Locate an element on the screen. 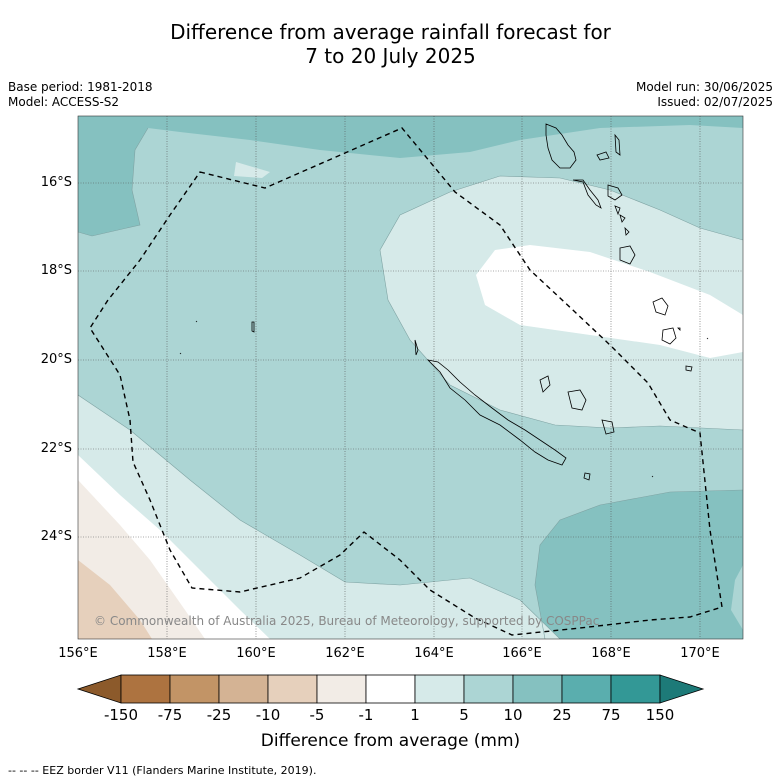  field-10-25-north is located at coordinates (410, 176).